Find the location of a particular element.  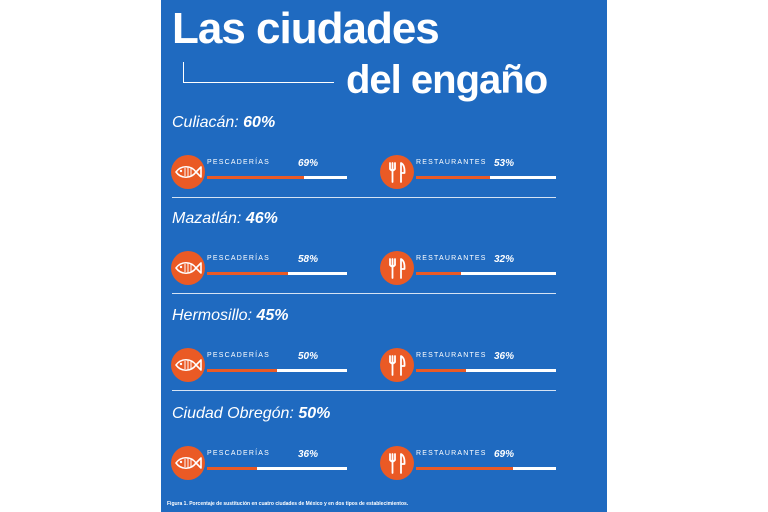

metric-row: RESTAURANTES 69% is located at coordinates (470, 463).